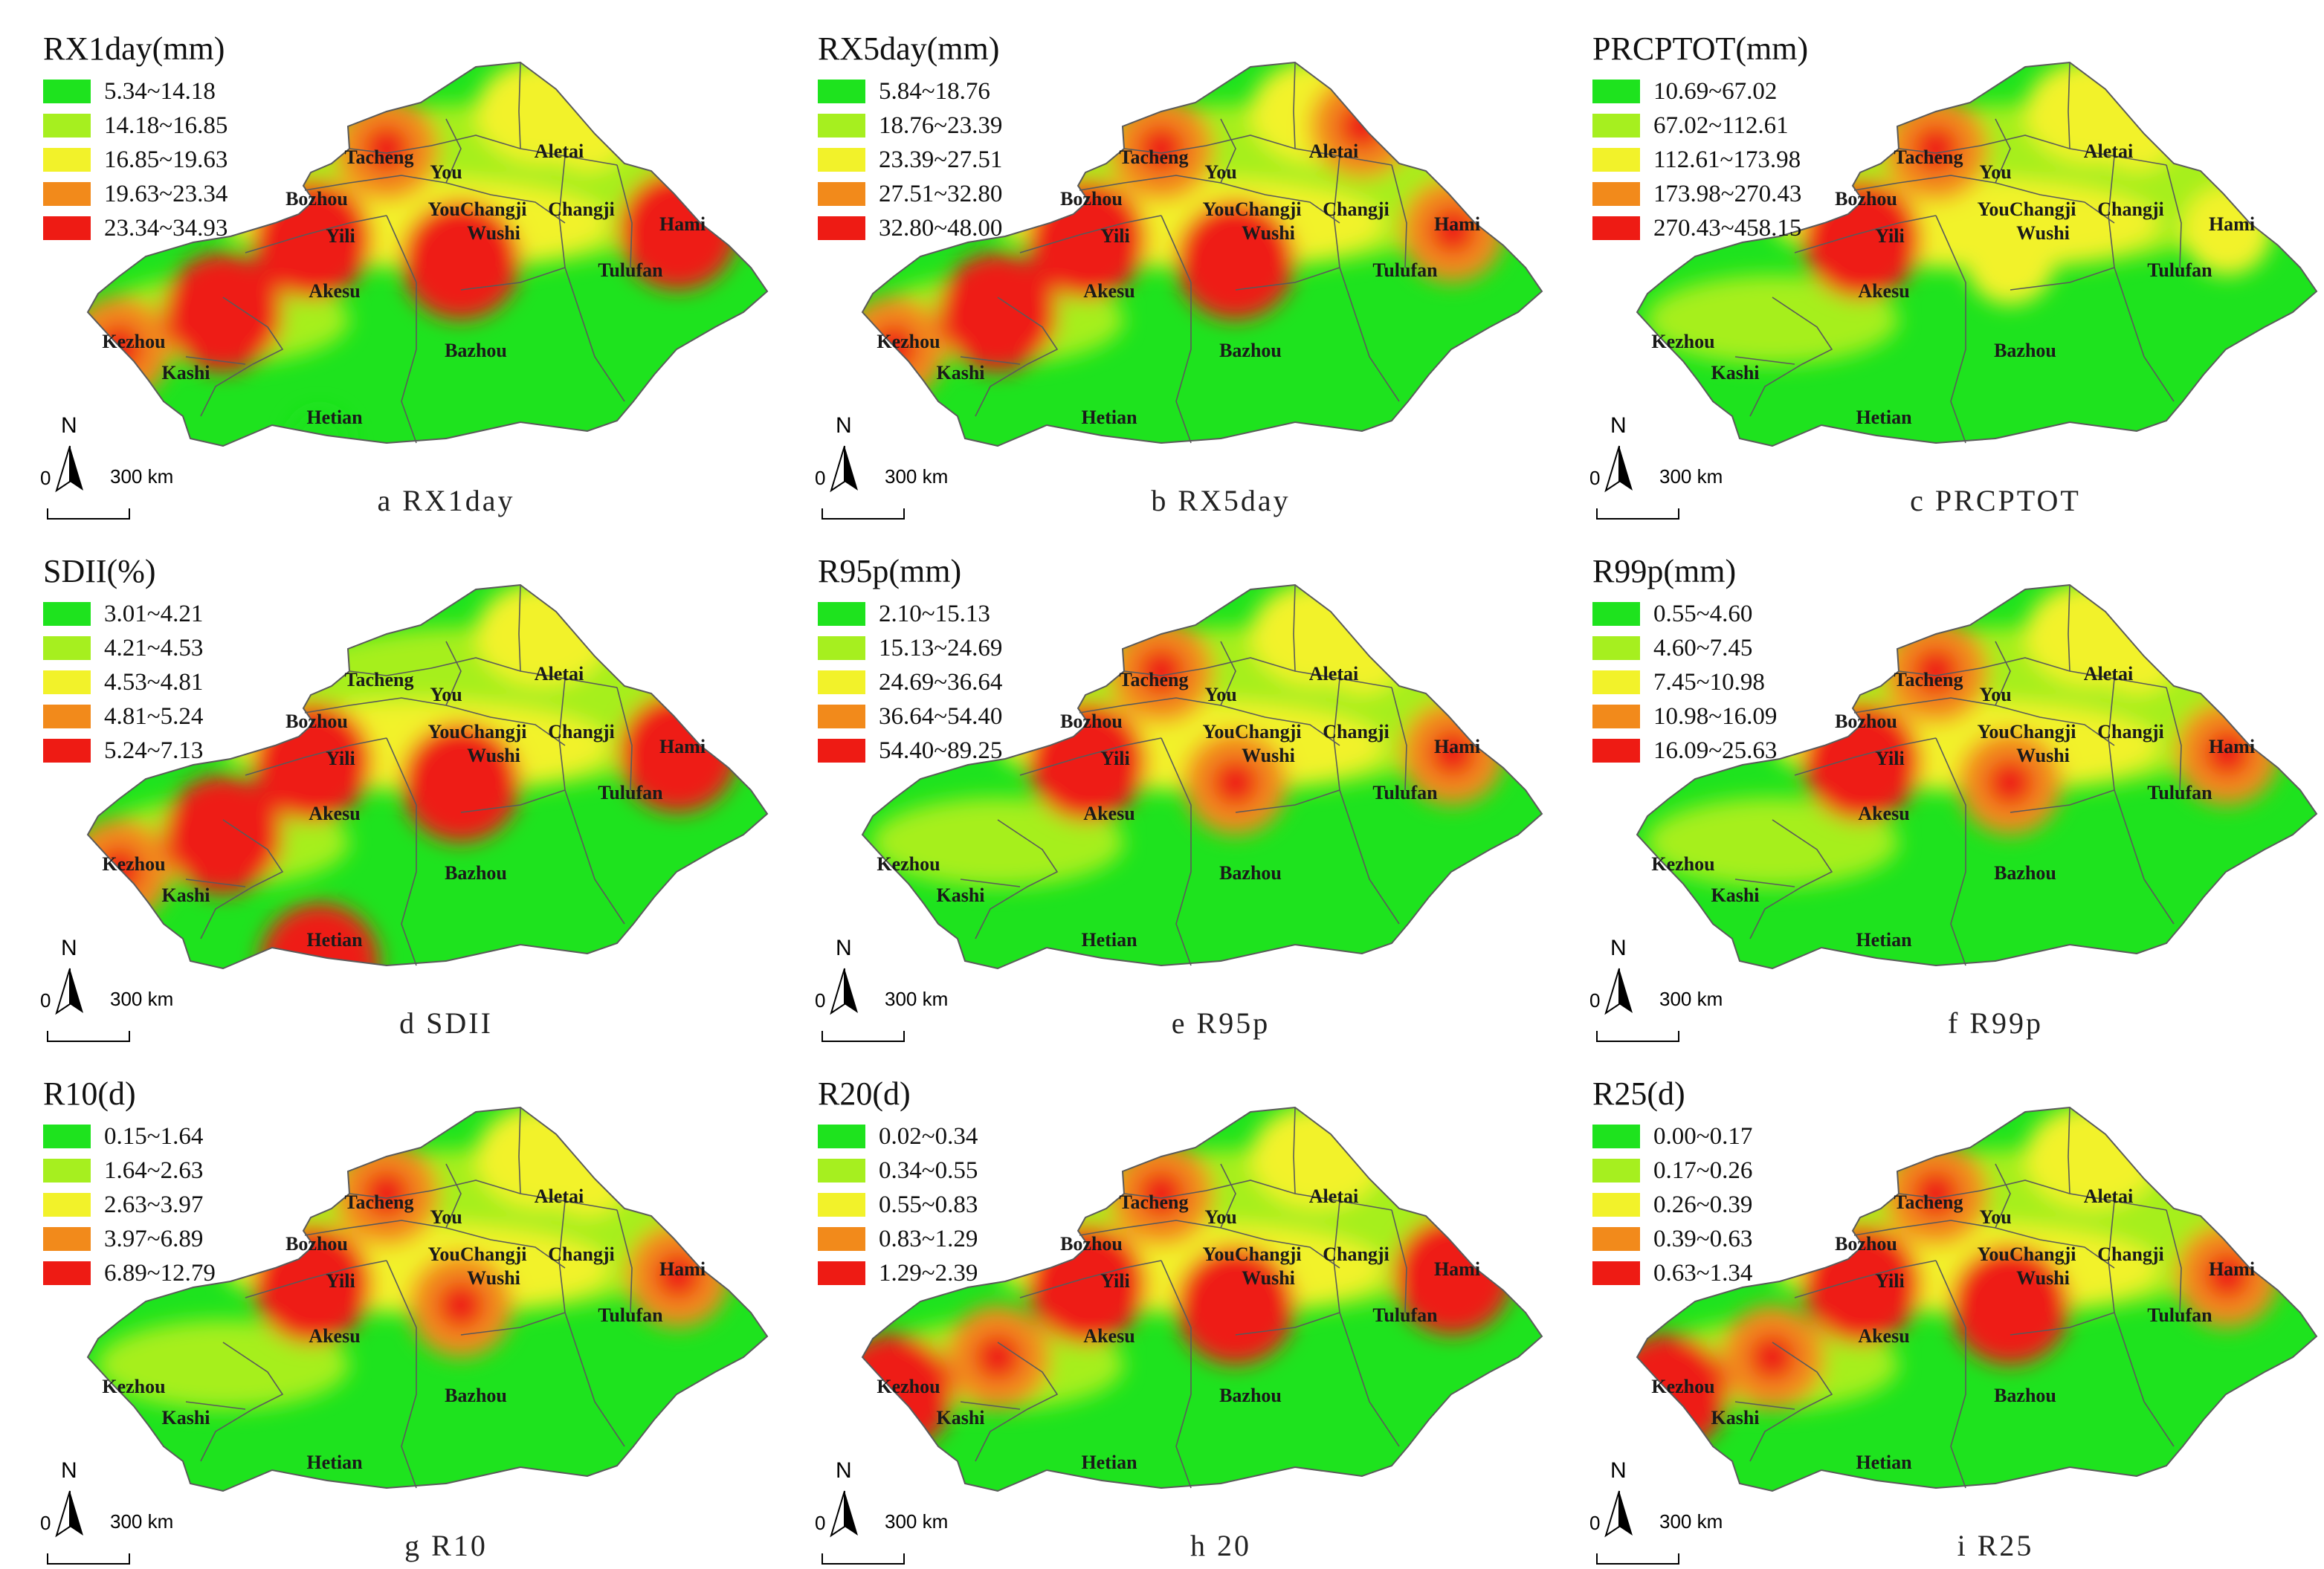  What do you see at coordinates (166, 194) in the screenshot?
I see `legend-label: 19.63~23.34` at bounding box center [166, 194].